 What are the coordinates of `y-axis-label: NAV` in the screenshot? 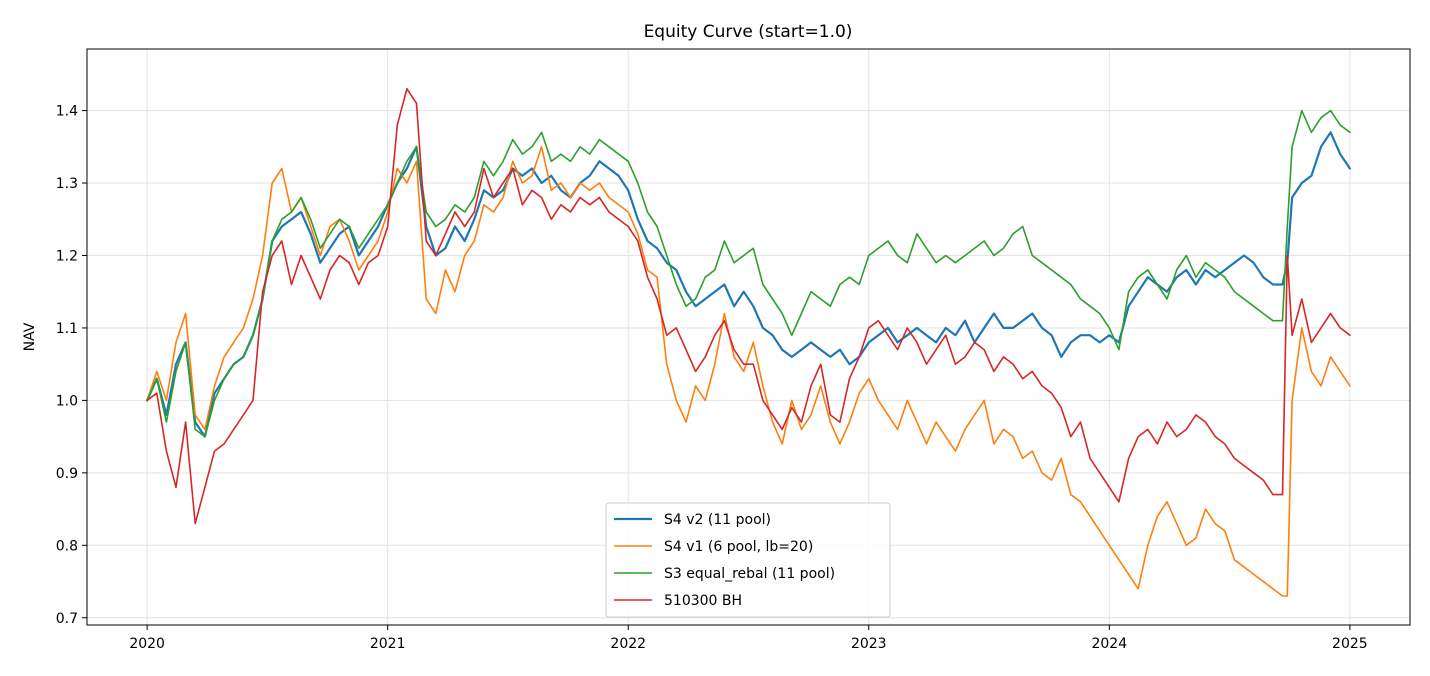 It's located at (30, 336).